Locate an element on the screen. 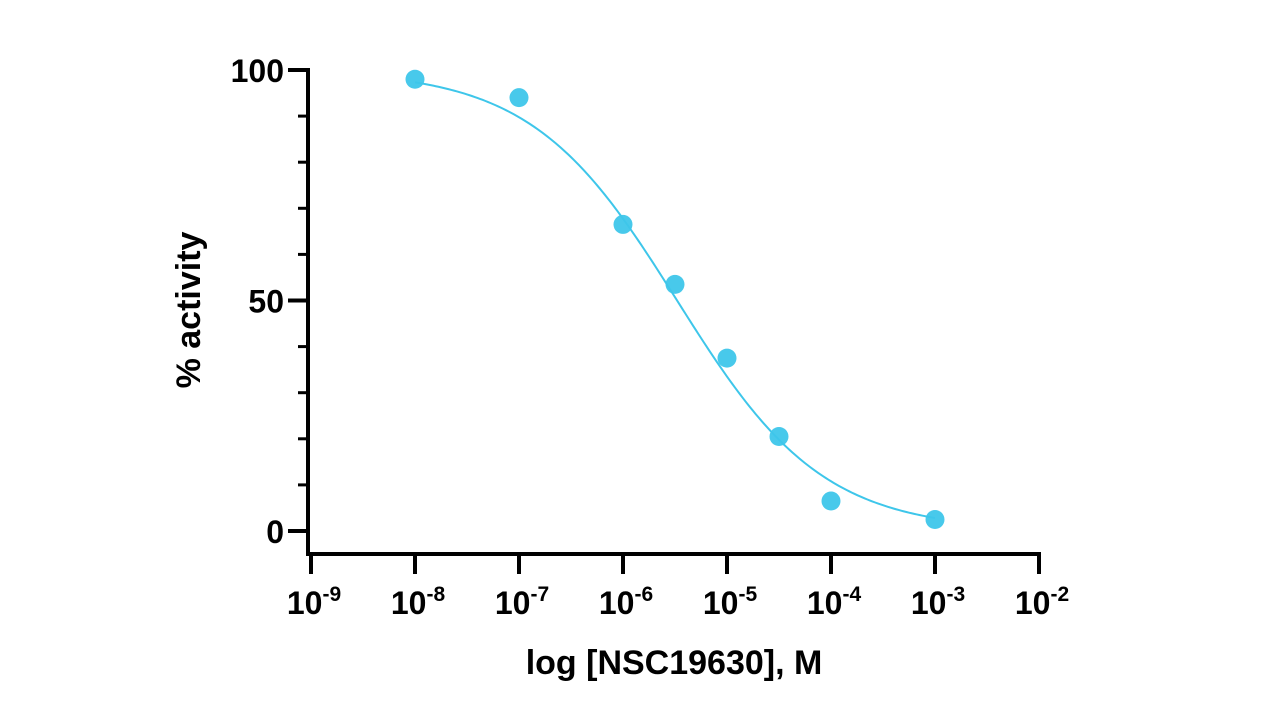 The height and width of the screenshot is (720, 1280). x-tick-label: 10⁻⁷ is located at coordinates (522, 602).